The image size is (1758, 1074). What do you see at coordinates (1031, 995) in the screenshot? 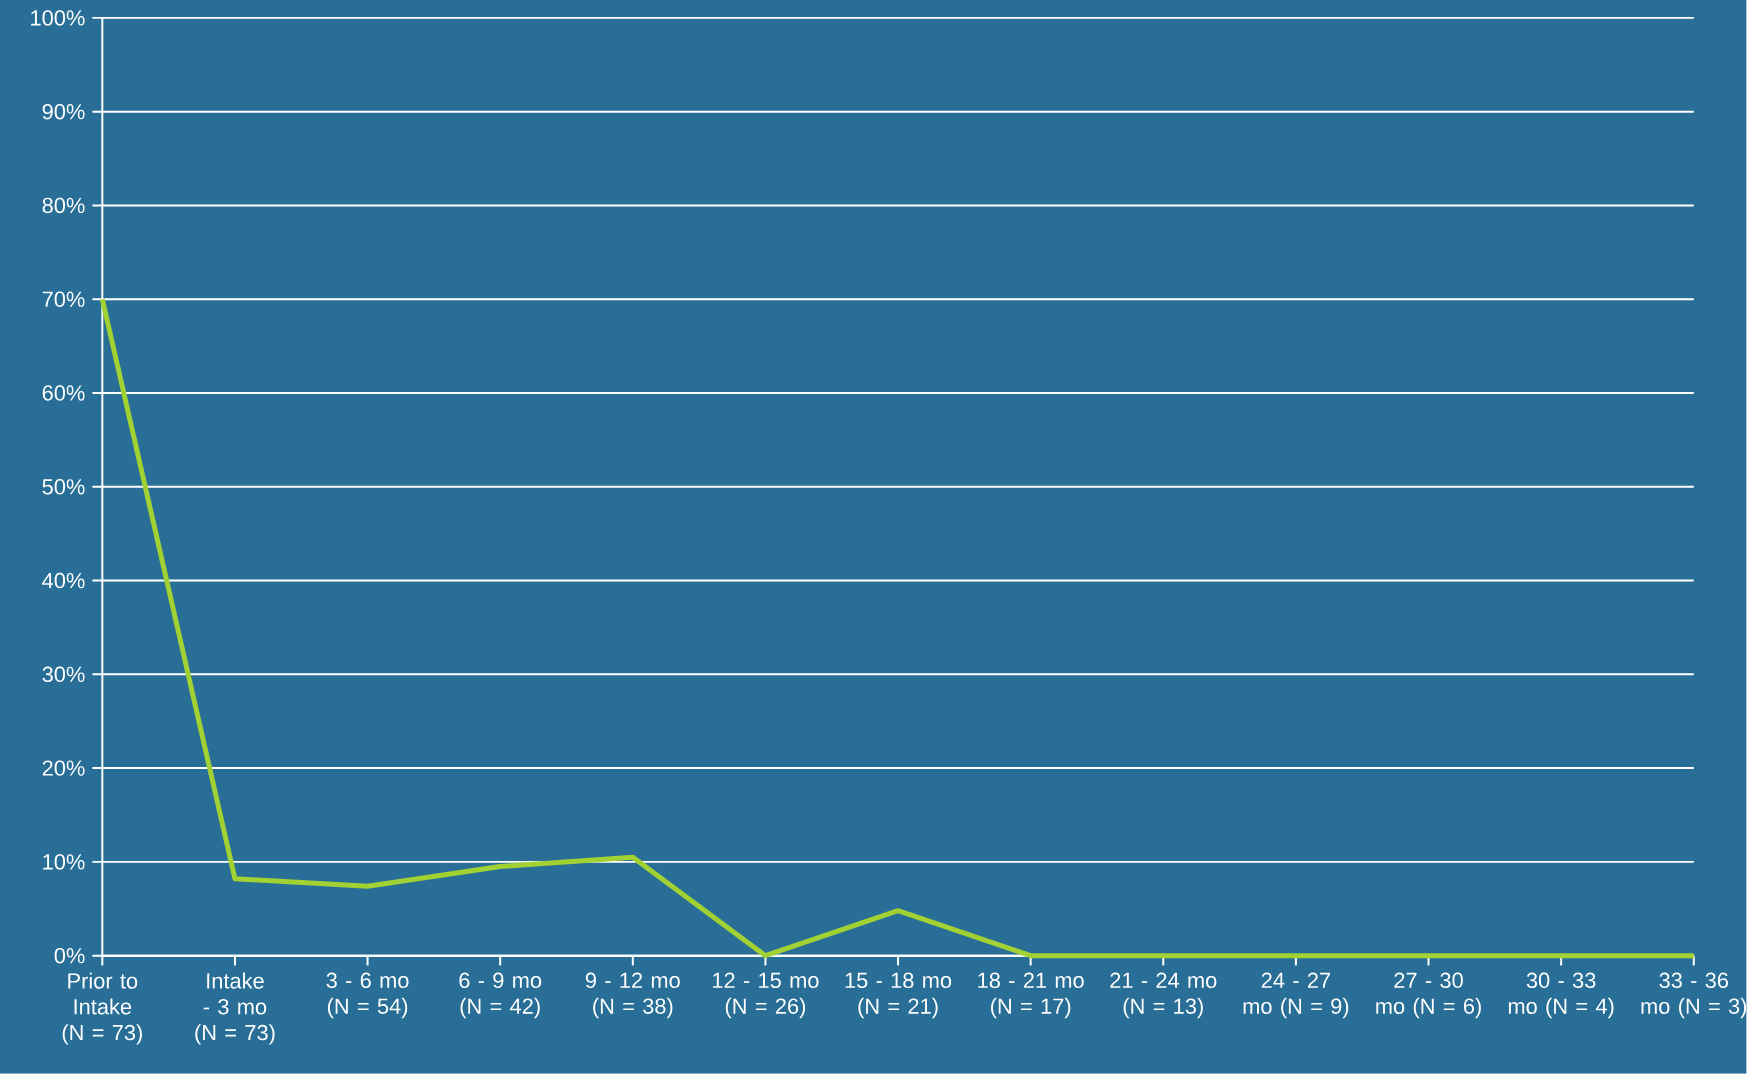
I see `x-tick-label: 18 - 21 mo (N = 17)` at bounding box center [1031, 995].